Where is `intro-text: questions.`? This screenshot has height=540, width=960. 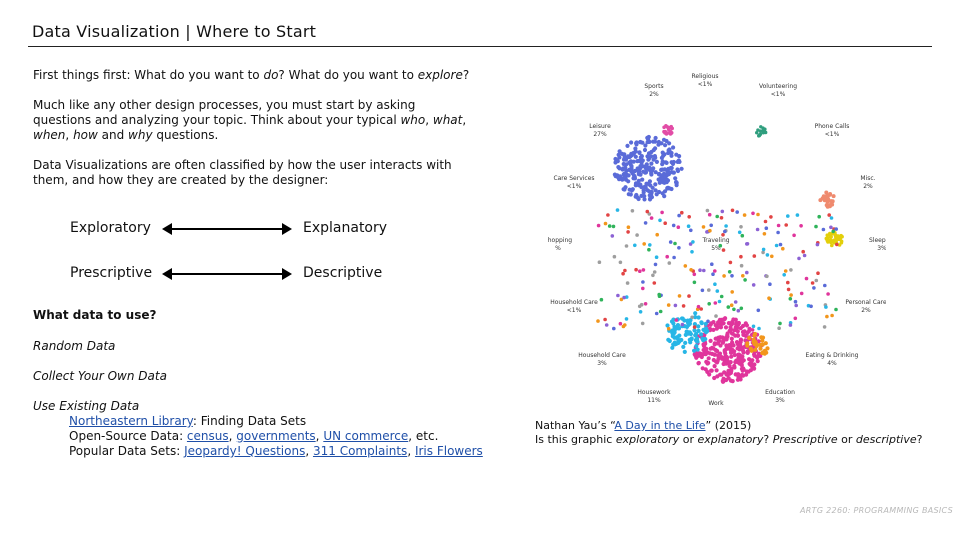 intro-text: questions. is located at coordinates (185, 135).